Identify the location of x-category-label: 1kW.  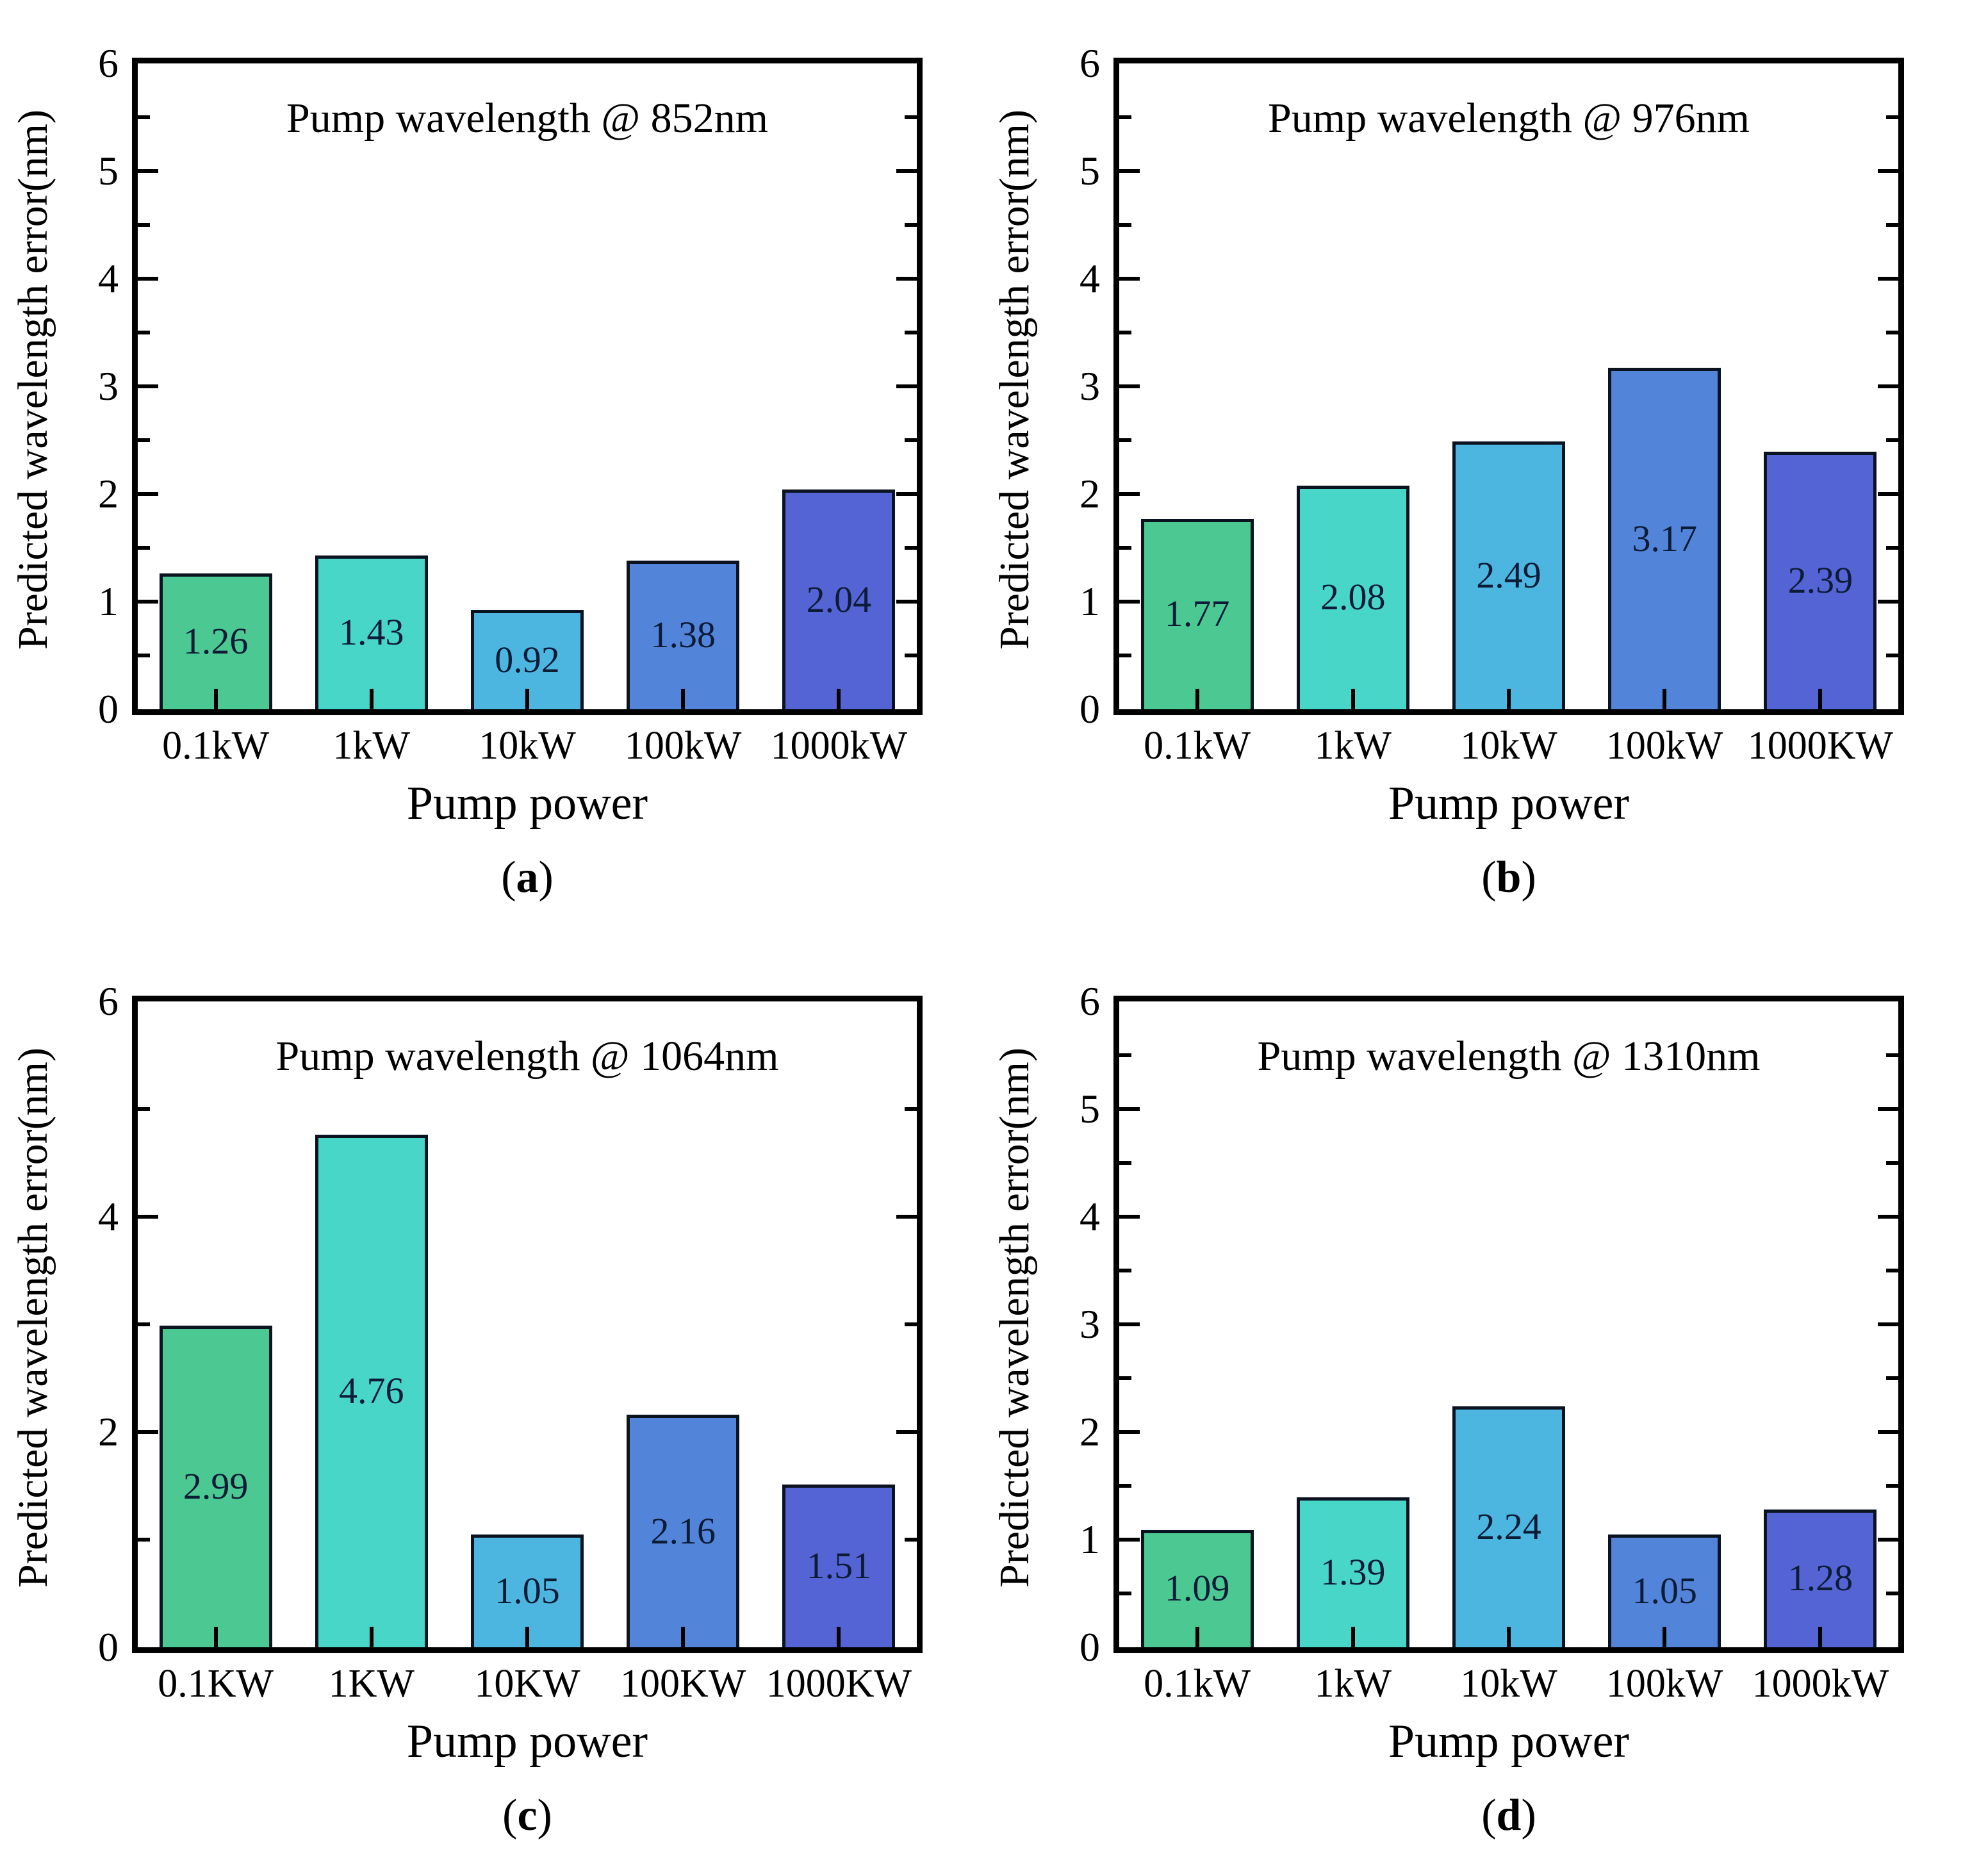
(1353, 1684).